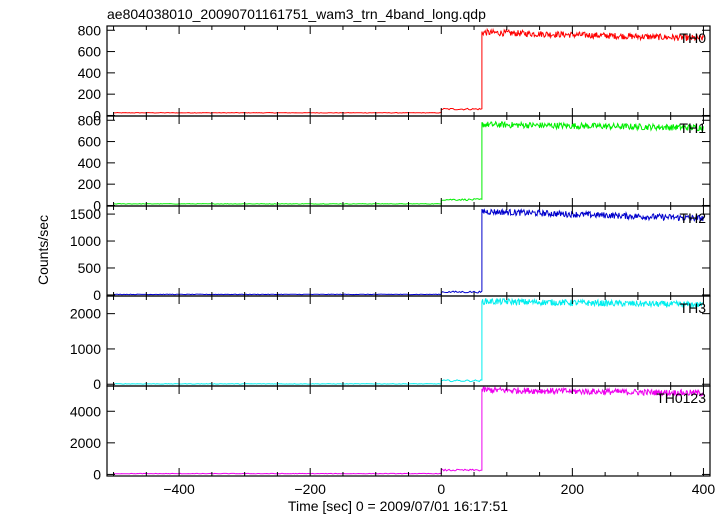 The height and width of the screenshot is (516, 724). Describe the element at coordinates (441, 489) in the screenshot. I see `x-tick-label: 0` at that location.